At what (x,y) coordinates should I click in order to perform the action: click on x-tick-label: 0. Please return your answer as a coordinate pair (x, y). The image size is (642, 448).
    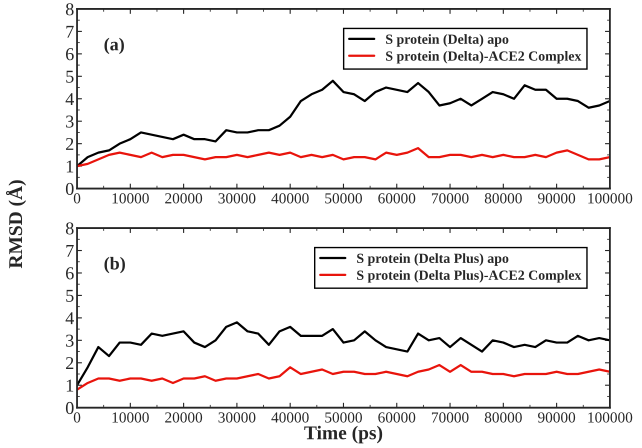
    Looking at the image, I should click on (77, 198).